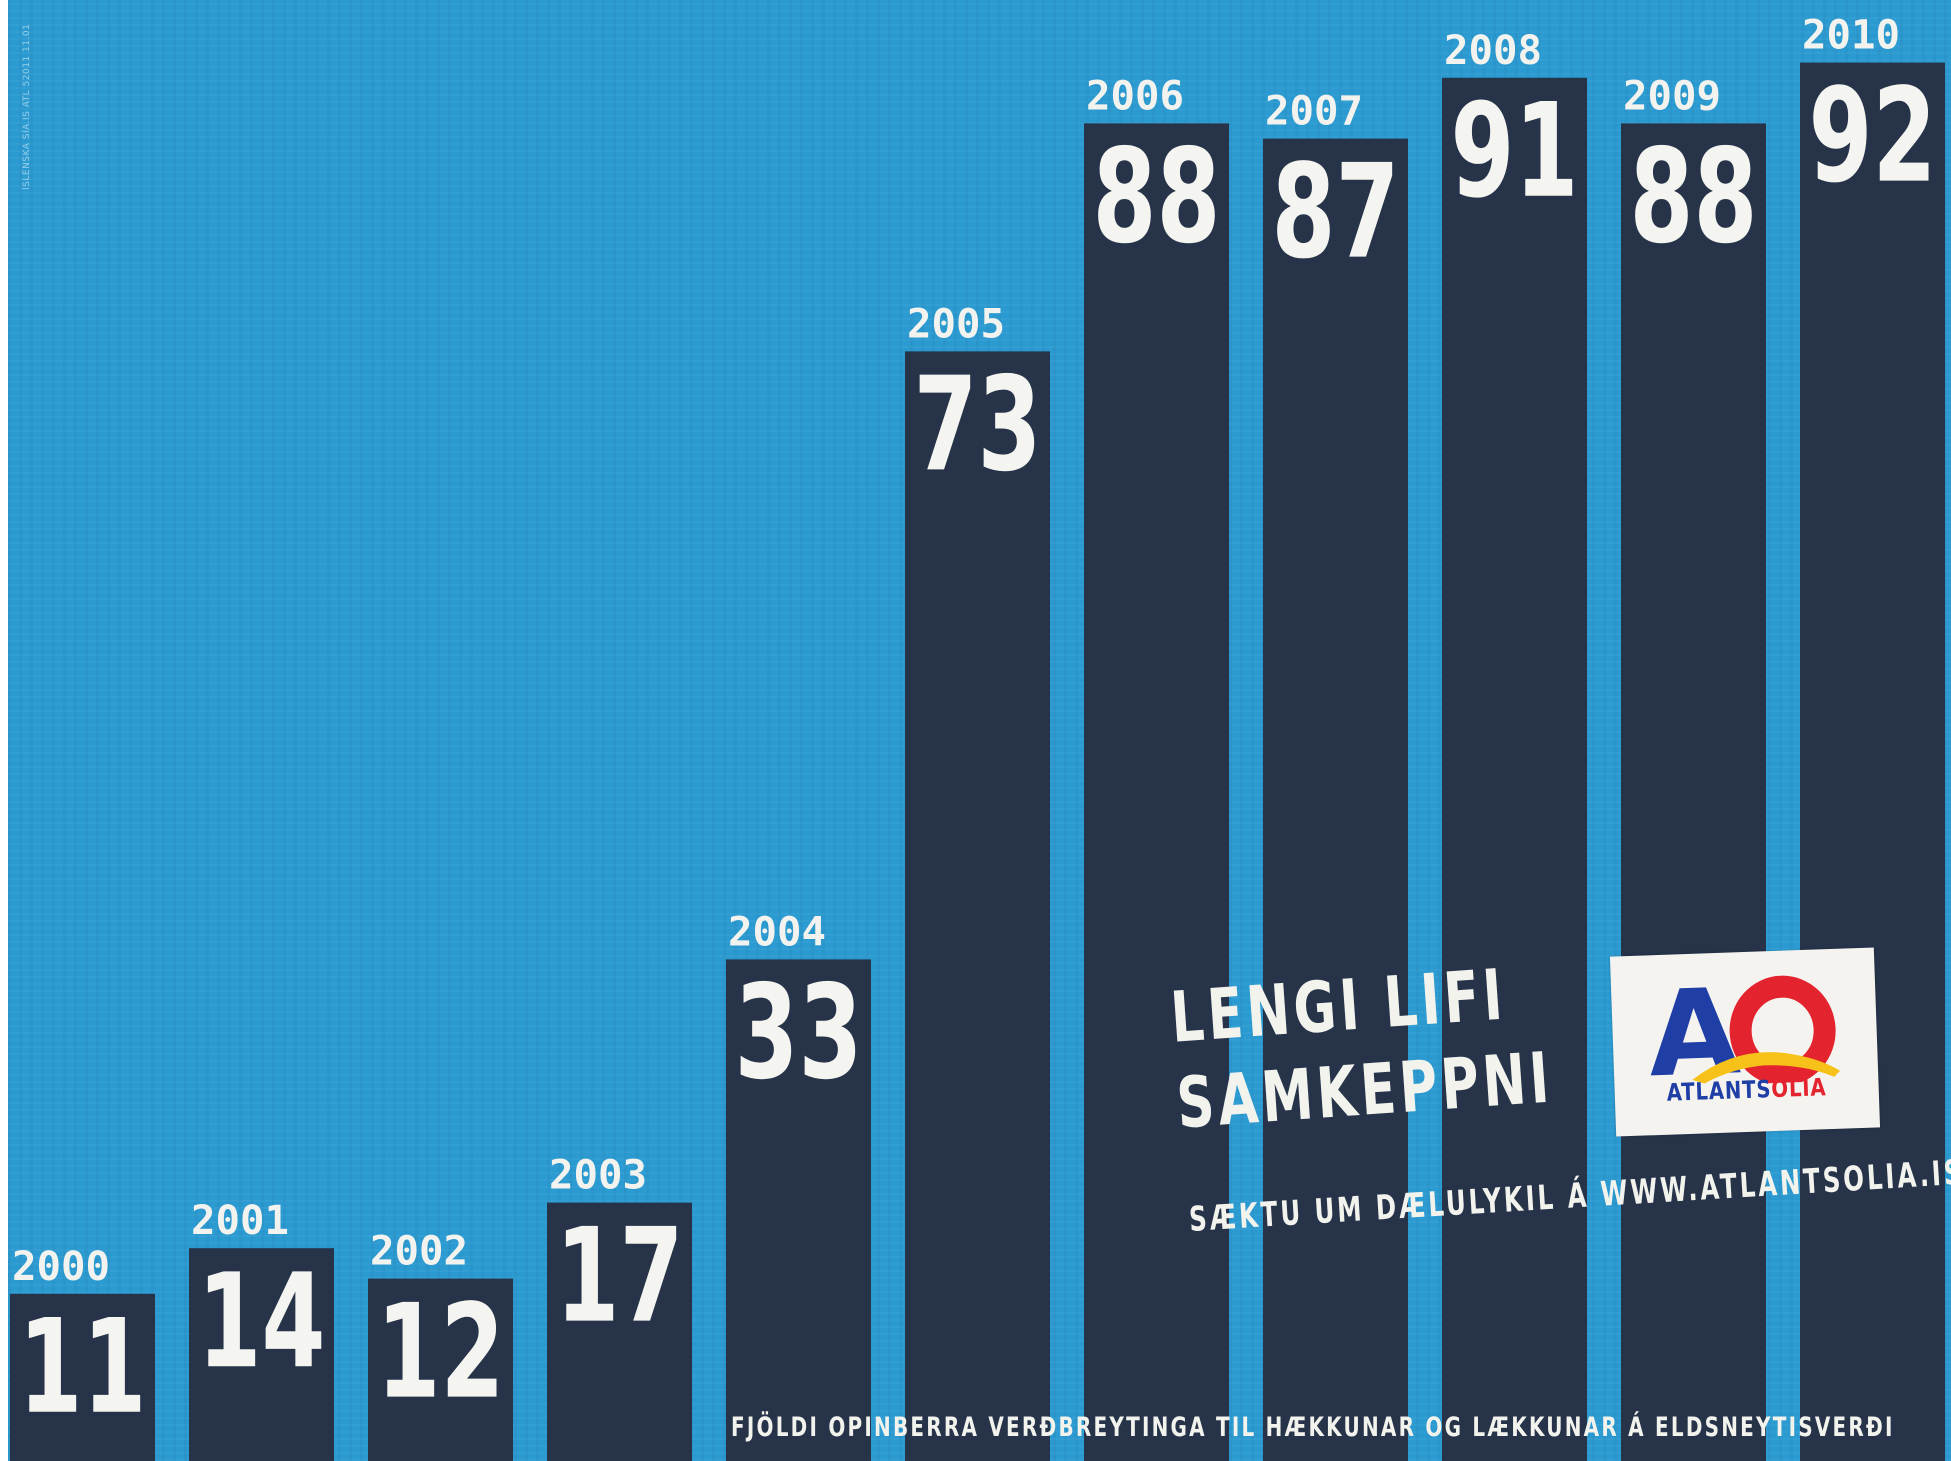 Image resolution: width=1951 pixels, height=1461 pixels. What do you see at coordinates (1766, 1068) in the screenshot?
I see `logo-swoosh-icon` at bounding box center [1766, 1068].